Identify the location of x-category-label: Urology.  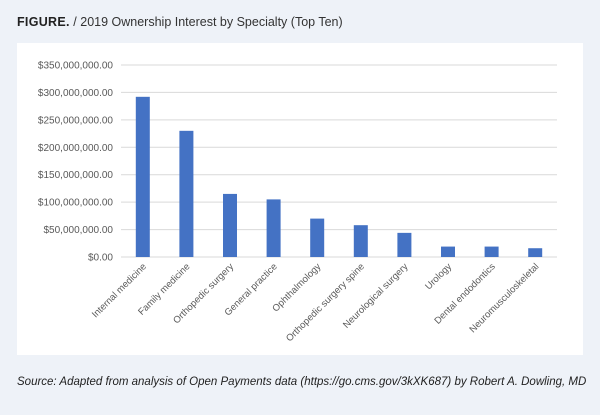
(438, 276).